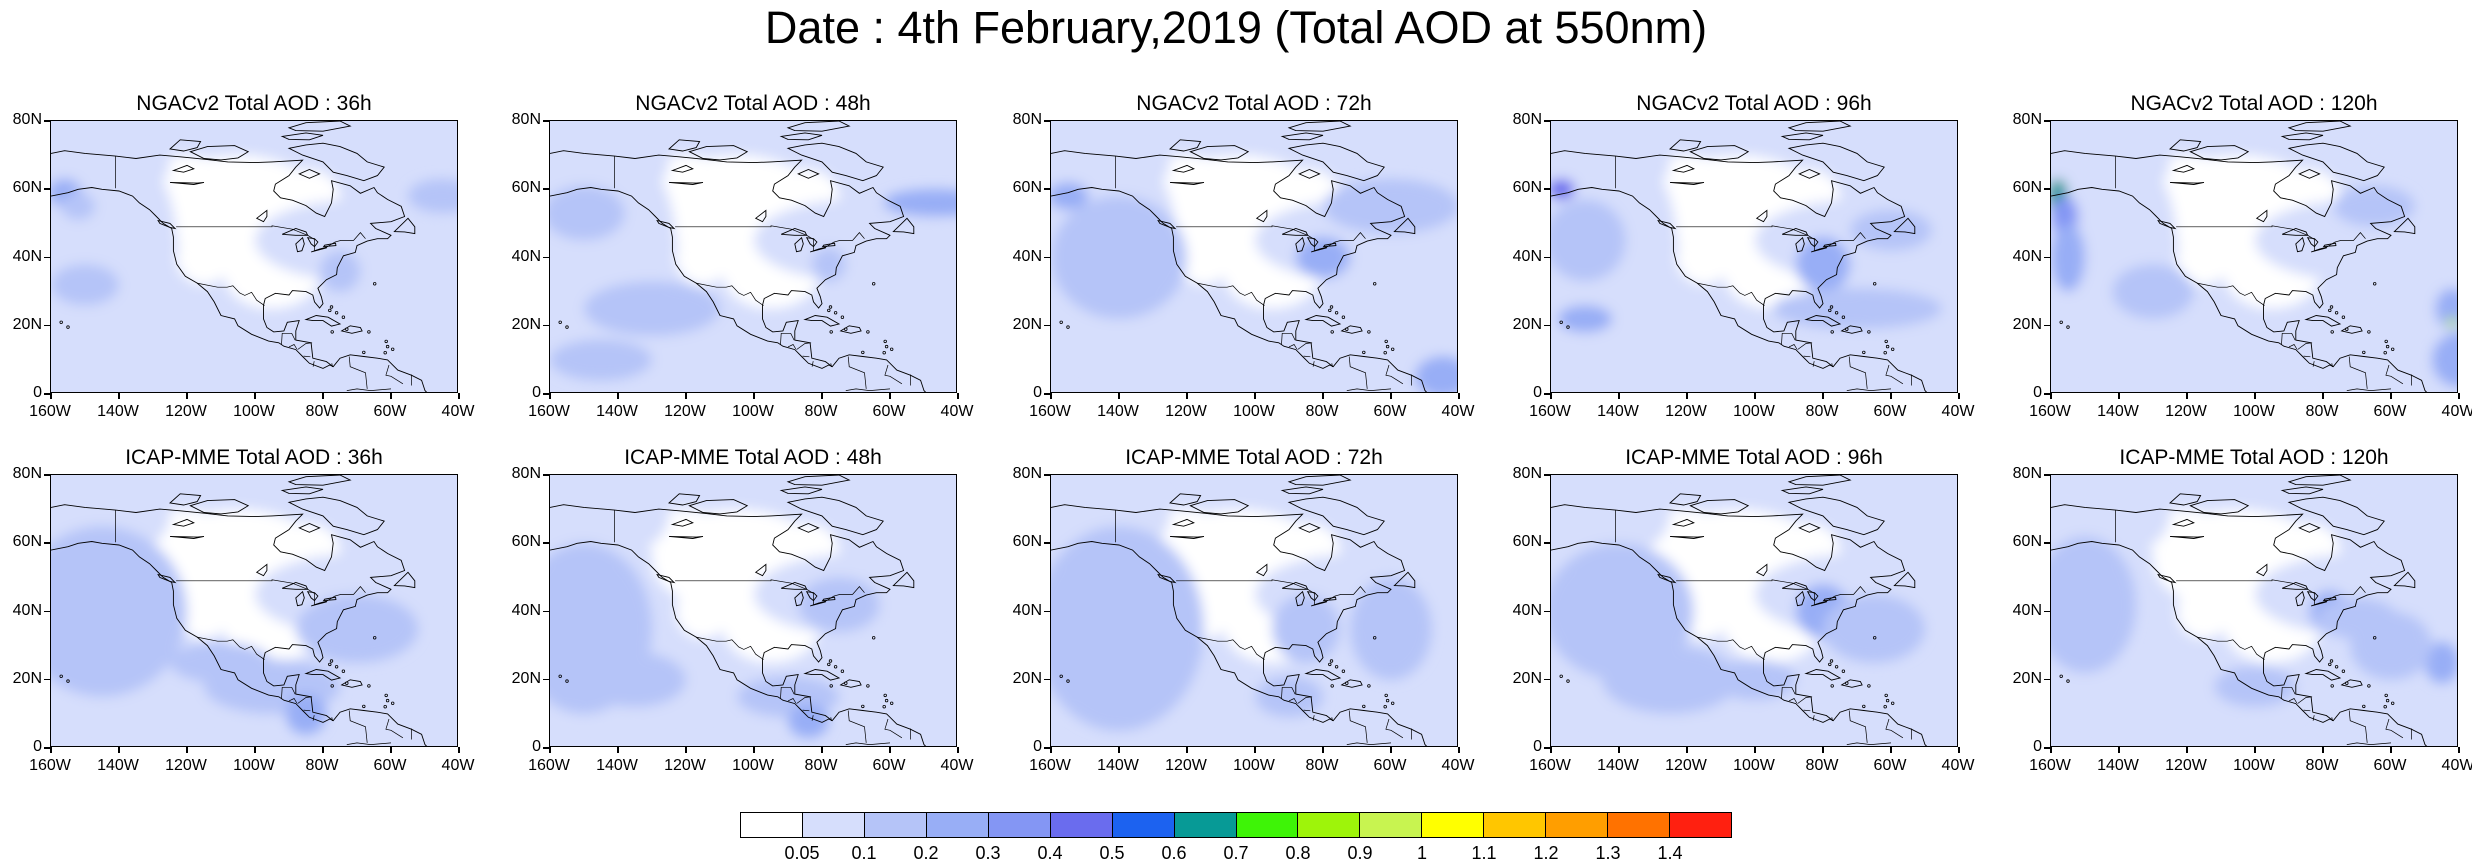 The height and width of the screenshot is (863, 2472). Describe the element at coordinates (1228, 259) in the screenshot. I see `coastline` at that location.